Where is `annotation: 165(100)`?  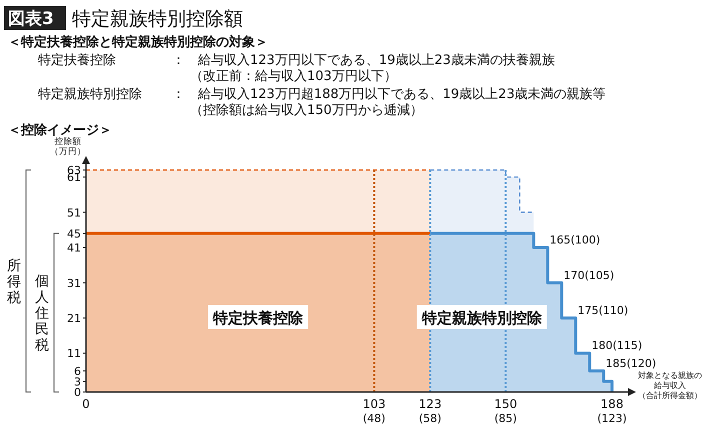
annotation: 165(100) is located at coordinates (575, 240).